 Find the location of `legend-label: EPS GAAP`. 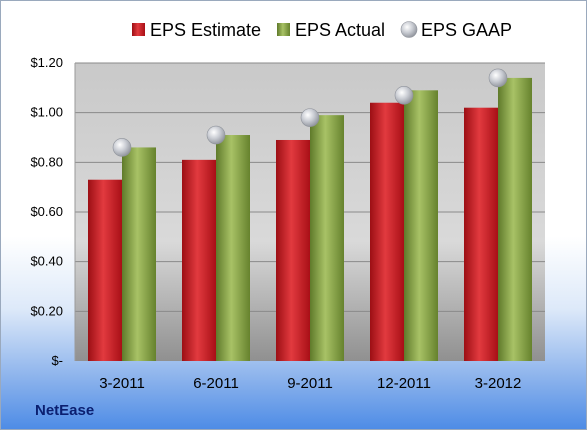

legend-label: EPS GAAP is located at coordinates (466, 30).